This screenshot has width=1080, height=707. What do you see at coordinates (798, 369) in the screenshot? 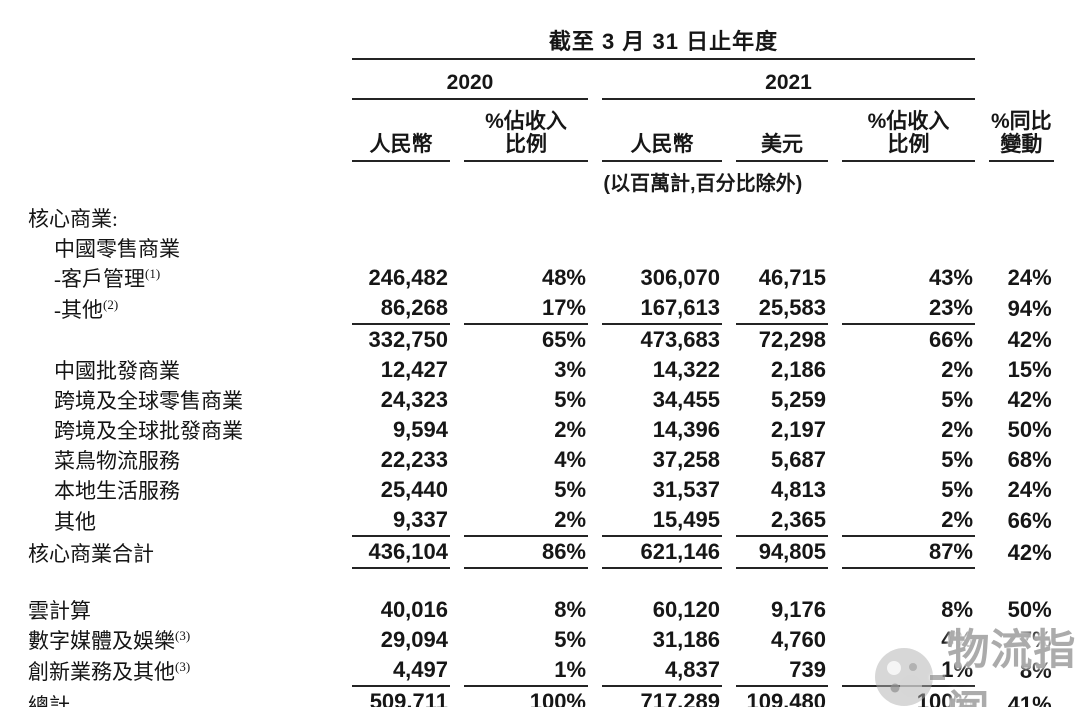
I see `table-cell: 2,186` at bounding box center [798, 369].